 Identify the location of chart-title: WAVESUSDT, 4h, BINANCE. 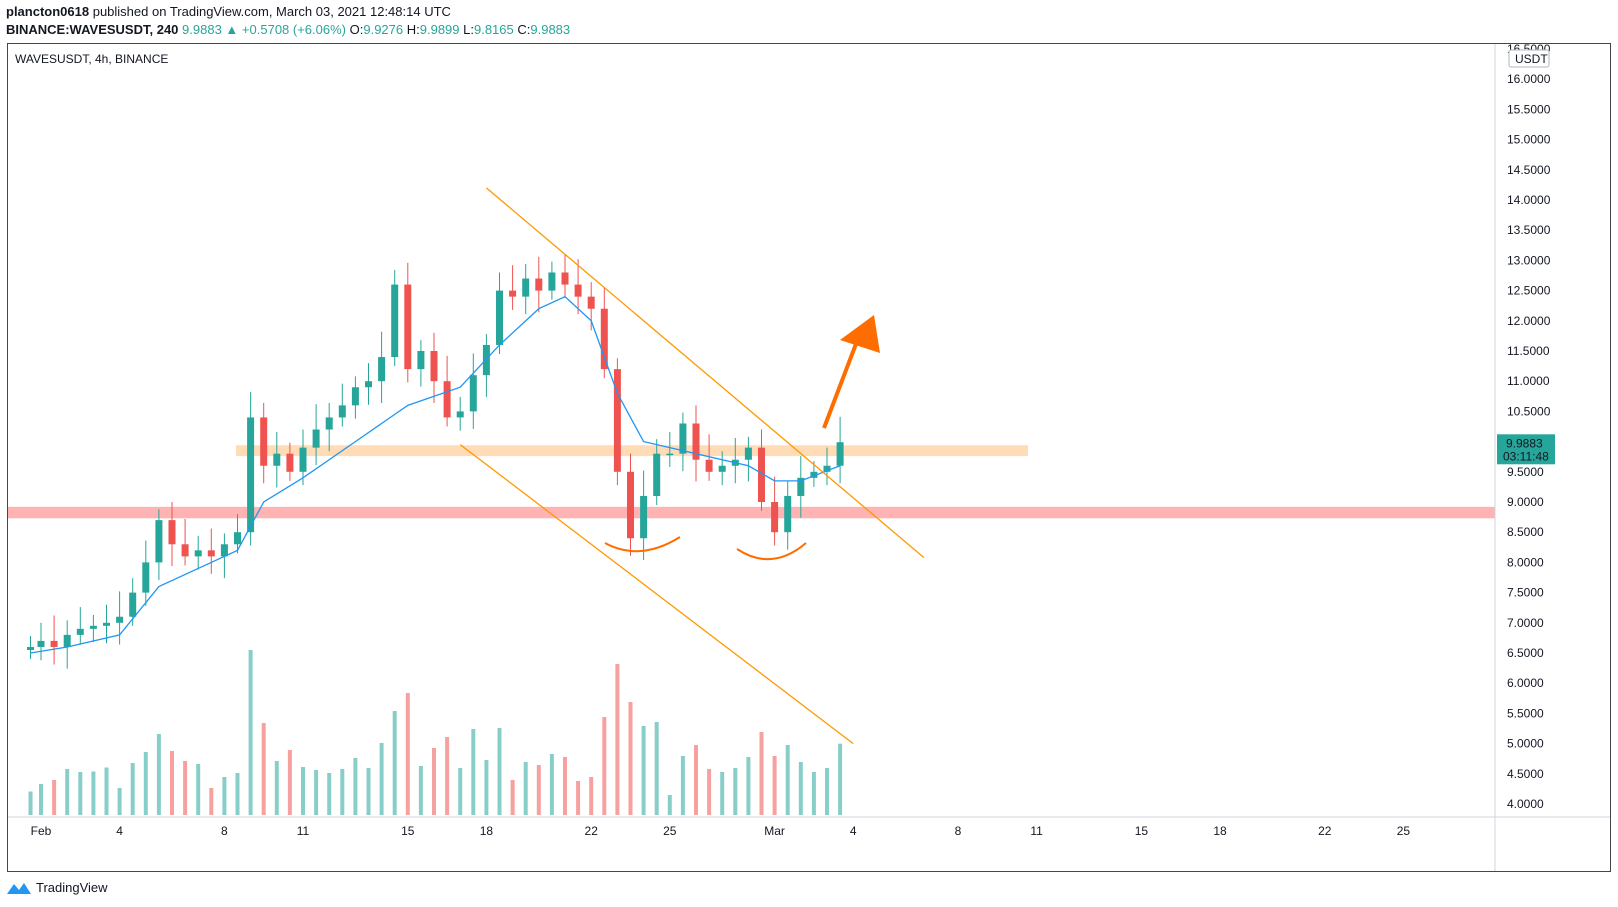
(91, 59).